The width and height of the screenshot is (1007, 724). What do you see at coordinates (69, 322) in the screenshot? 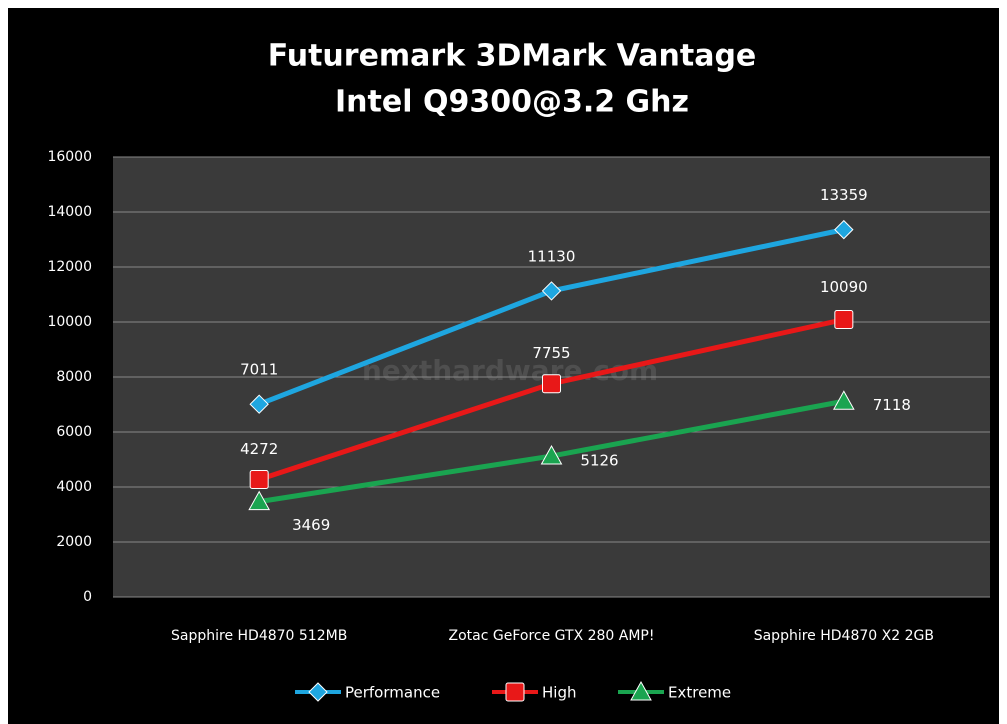
I see `y-tick-label: 10000` at bounding box center [69, 322].